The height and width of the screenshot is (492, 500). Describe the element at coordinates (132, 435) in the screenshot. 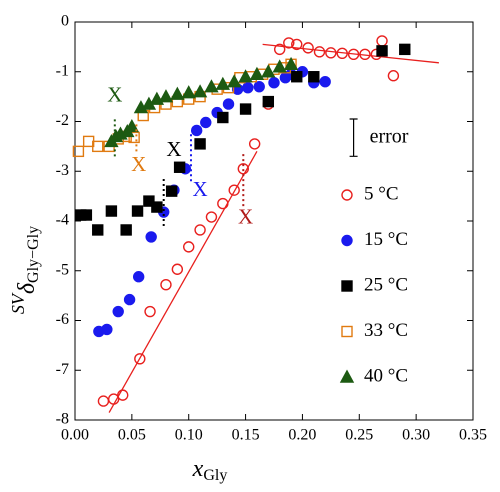

I see `x-tick-label: 0.05` at that location.